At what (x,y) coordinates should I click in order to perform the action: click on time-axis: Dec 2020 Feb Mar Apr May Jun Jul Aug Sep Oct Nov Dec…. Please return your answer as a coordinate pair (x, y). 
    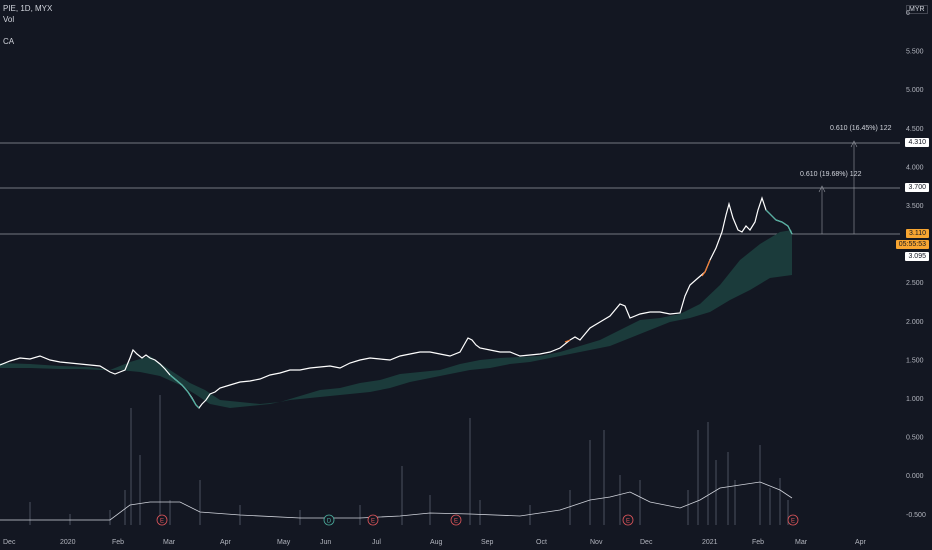
    Looking at the image, I should click on (435, 542).